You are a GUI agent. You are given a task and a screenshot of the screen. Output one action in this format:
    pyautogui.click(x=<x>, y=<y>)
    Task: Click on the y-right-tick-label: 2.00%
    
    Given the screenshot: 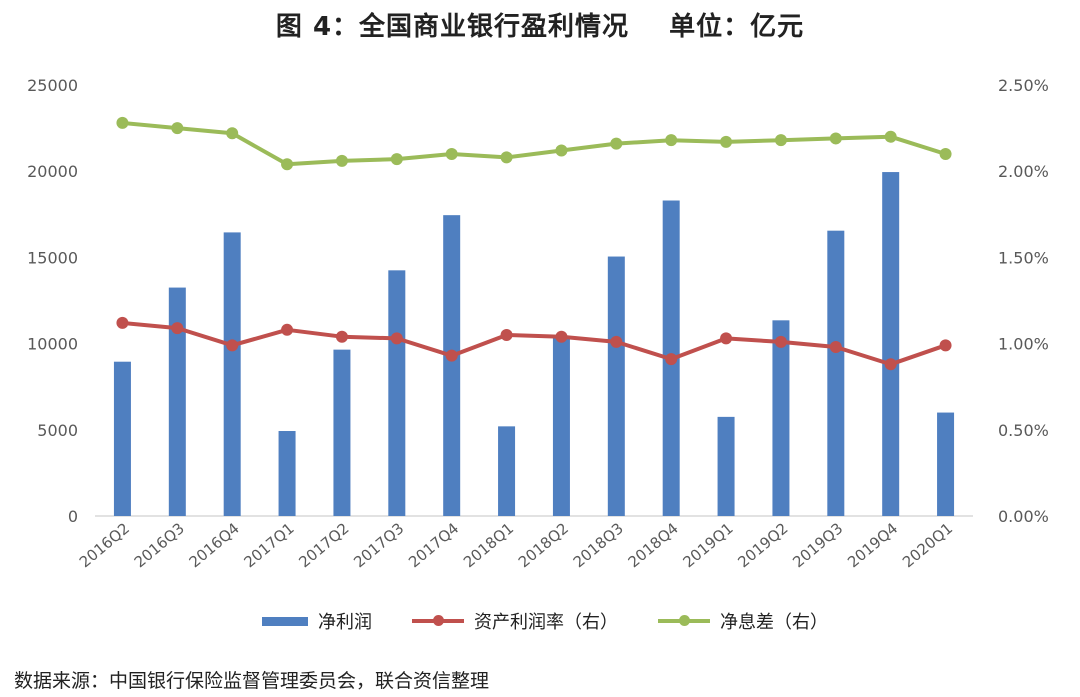 What is the action you would take?
    pyautogui.click(x=1023, y=171)
    